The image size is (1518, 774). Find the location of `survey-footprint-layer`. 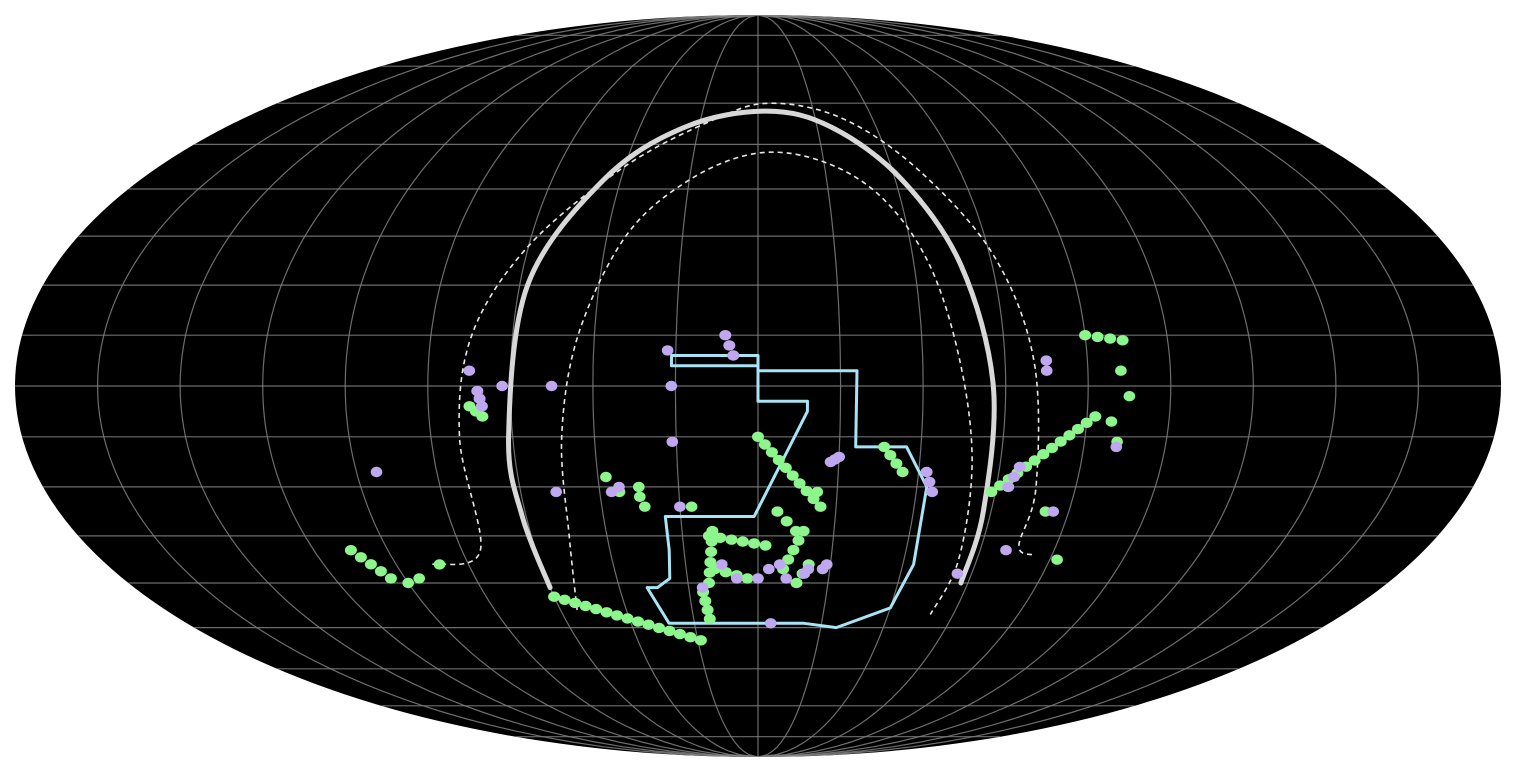

survey-footprint-layer is located at coordinates (787, 492).